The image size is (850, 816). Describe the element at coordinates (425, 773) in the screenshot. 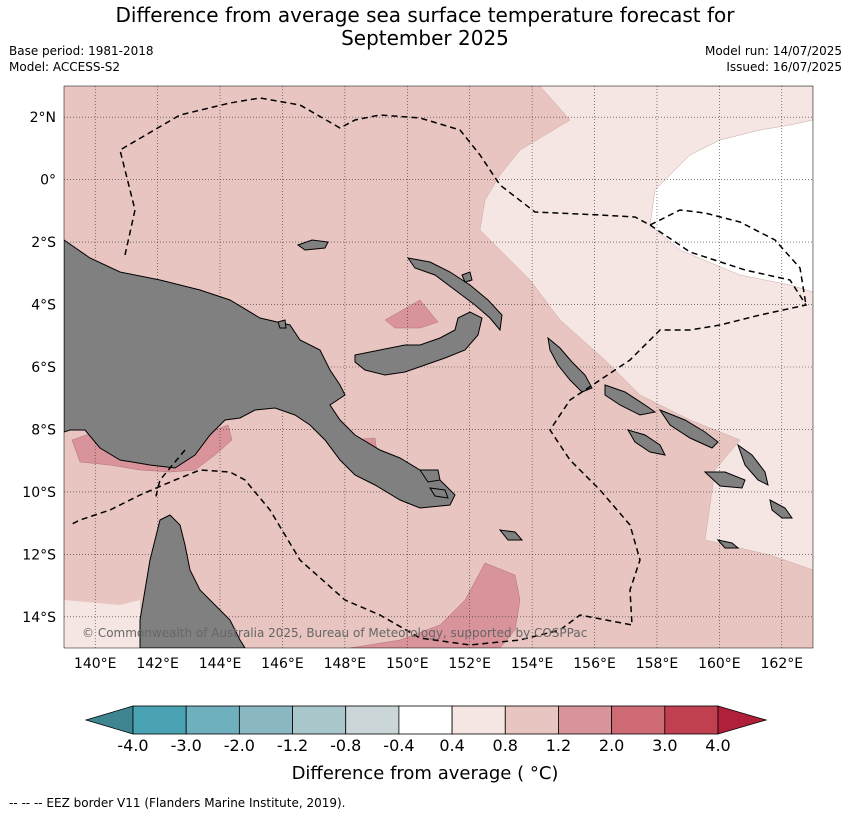

I see `colorbar-title: Difference from average ( °C)` at that location.